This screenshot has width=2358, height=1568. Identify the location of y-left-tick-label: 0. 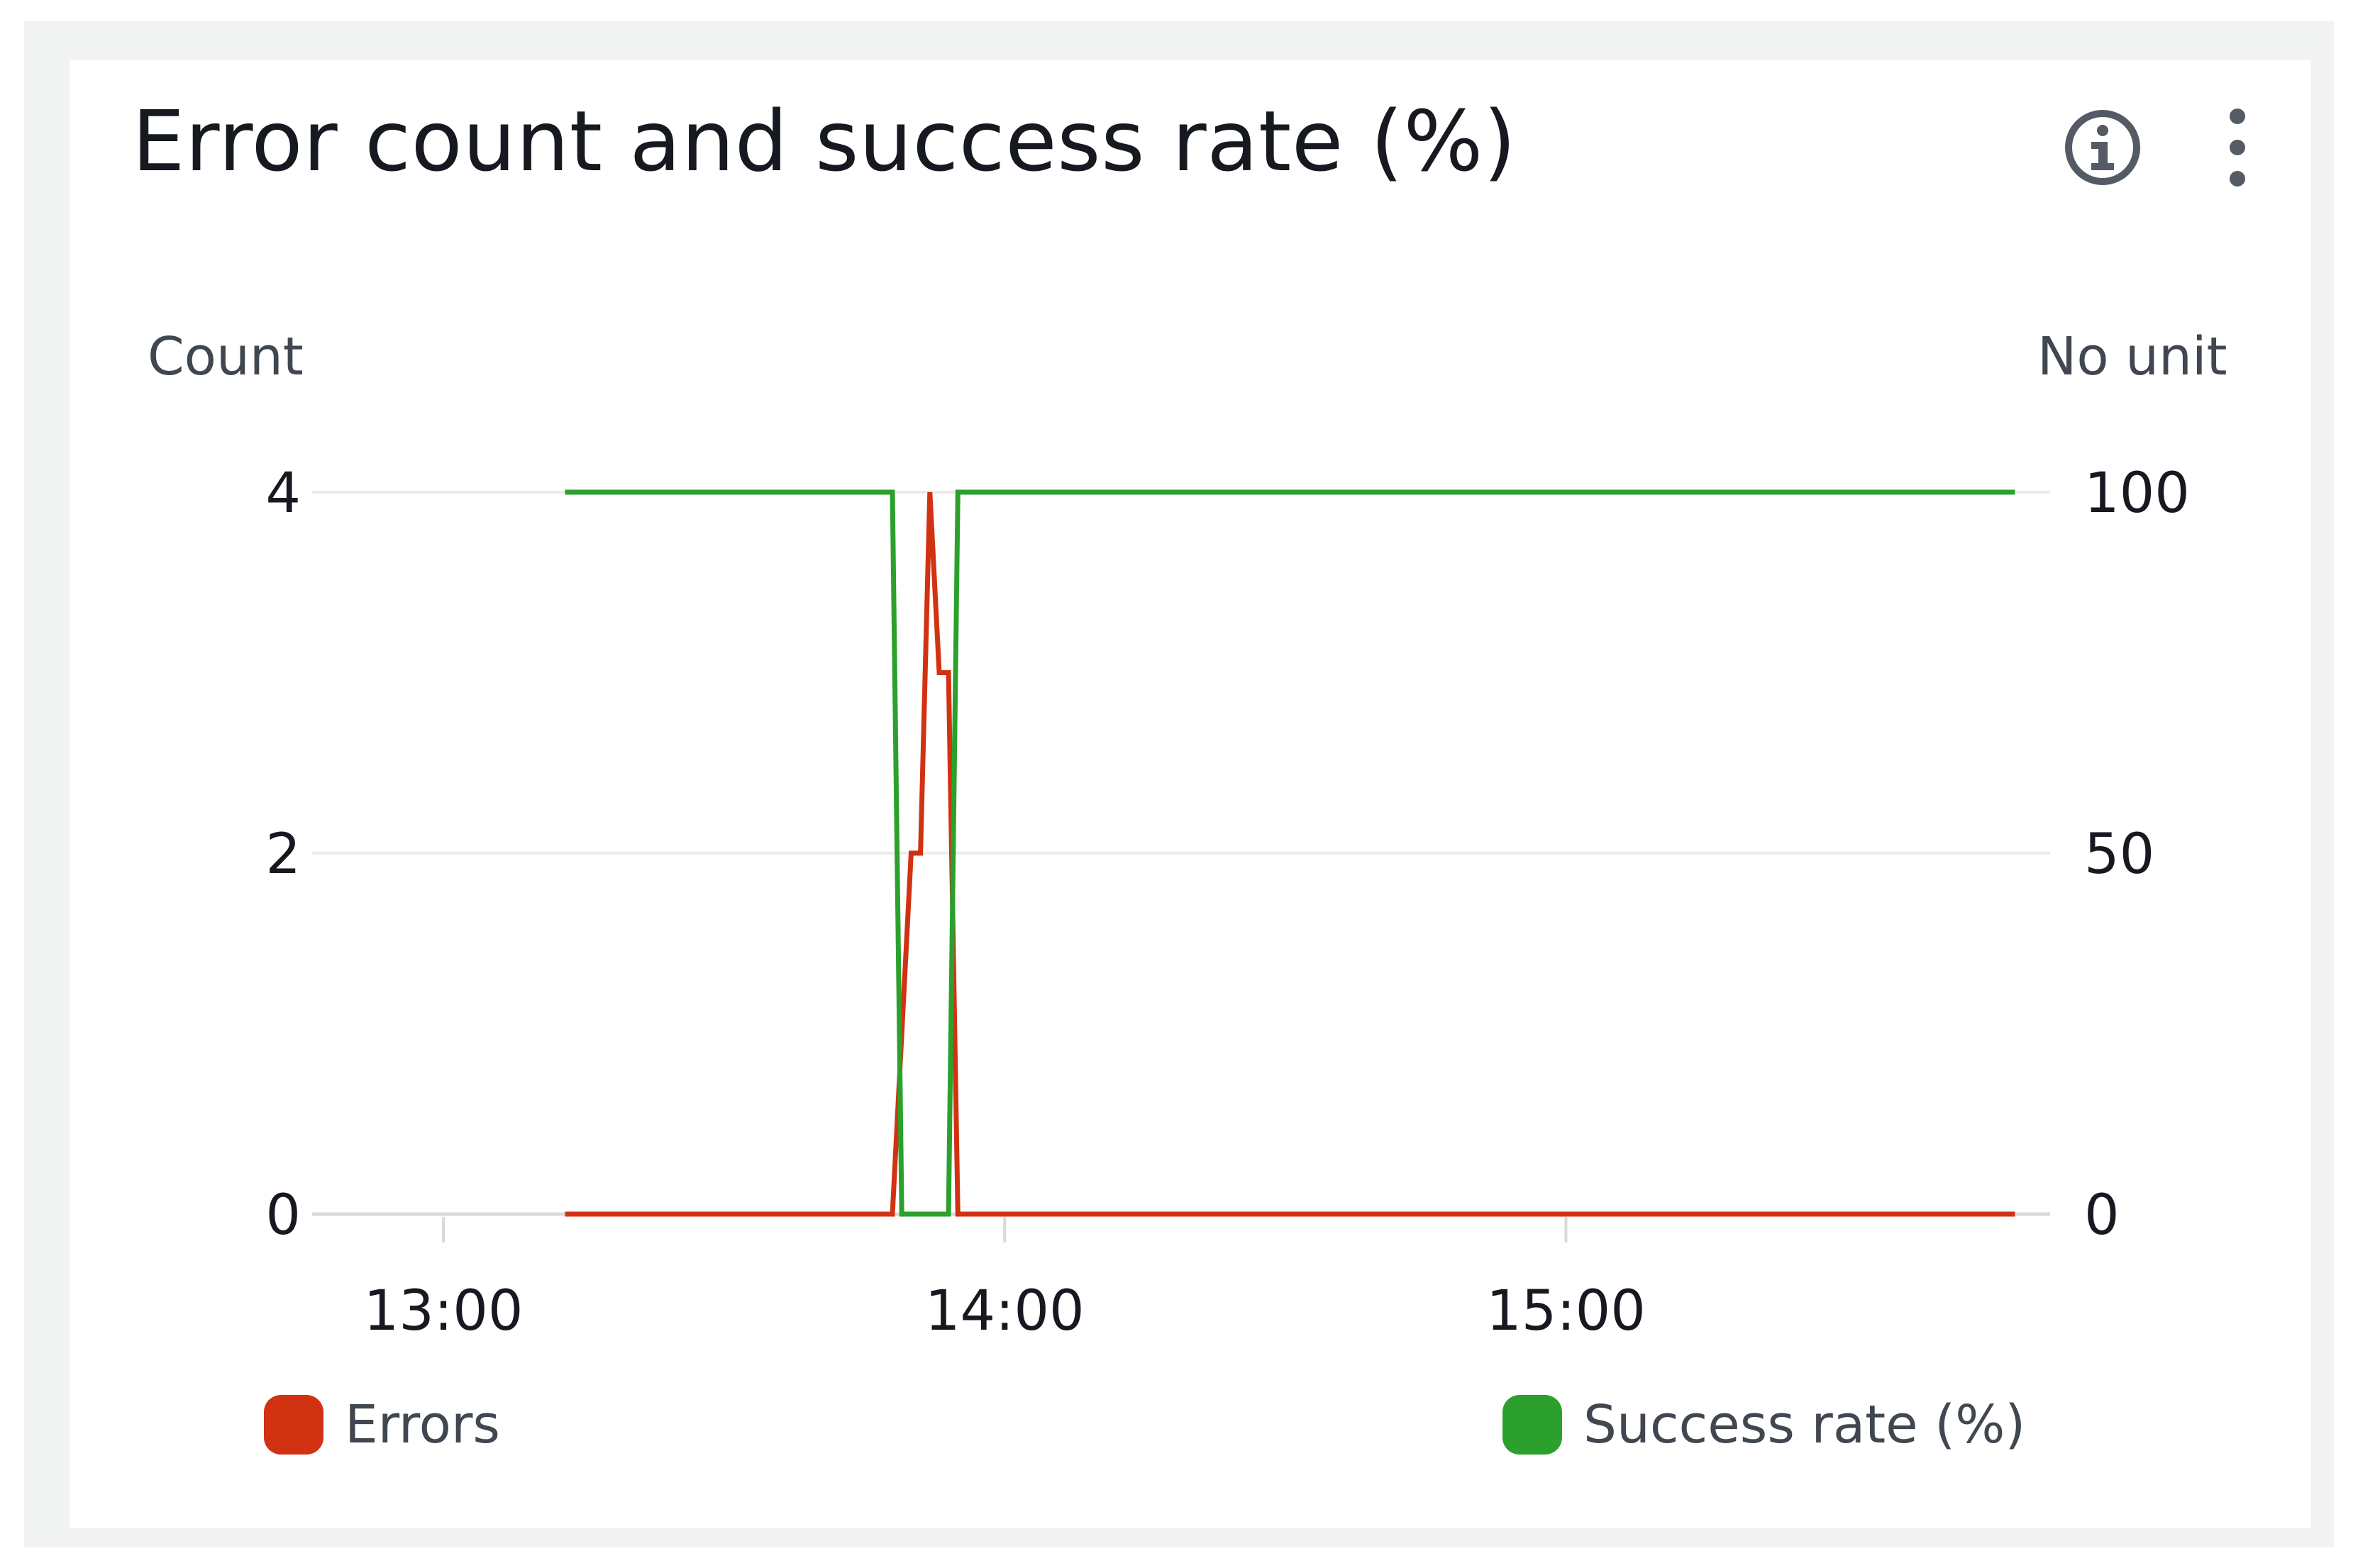
(283, 1215).